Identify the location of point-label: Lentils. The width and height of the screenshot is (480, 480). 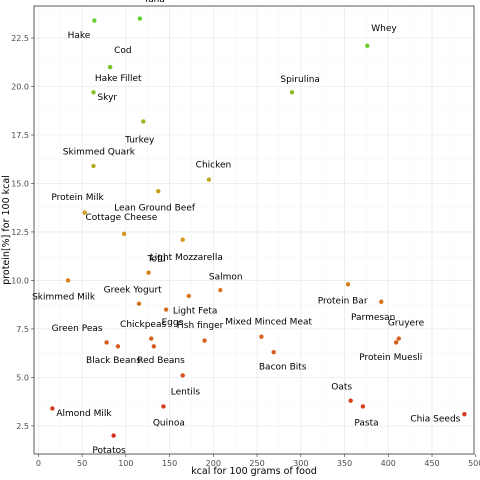
(186, 393).